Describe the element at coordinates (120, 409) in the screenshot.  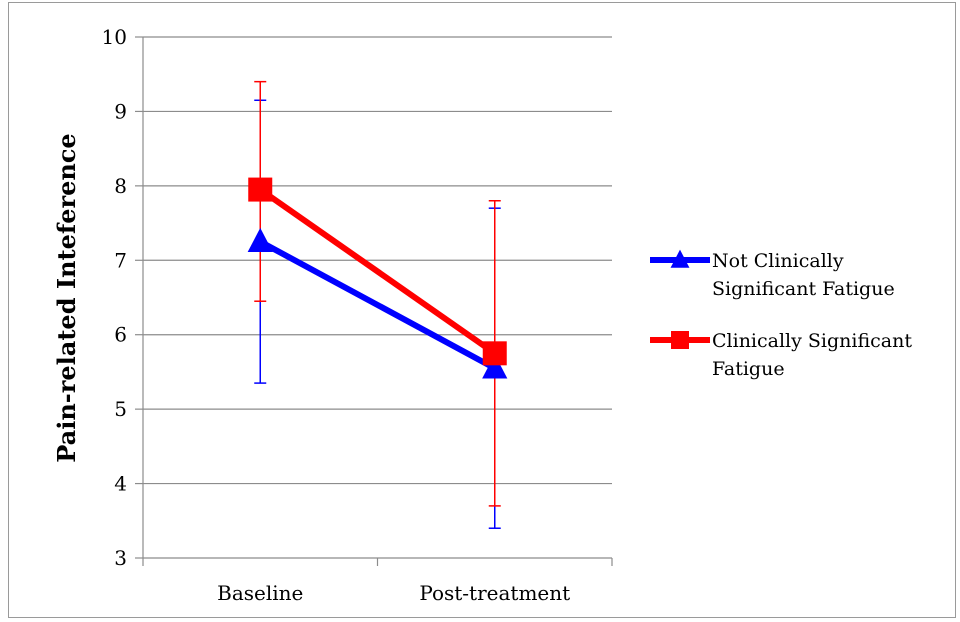
I see `y-tick-label: 5` at that location.